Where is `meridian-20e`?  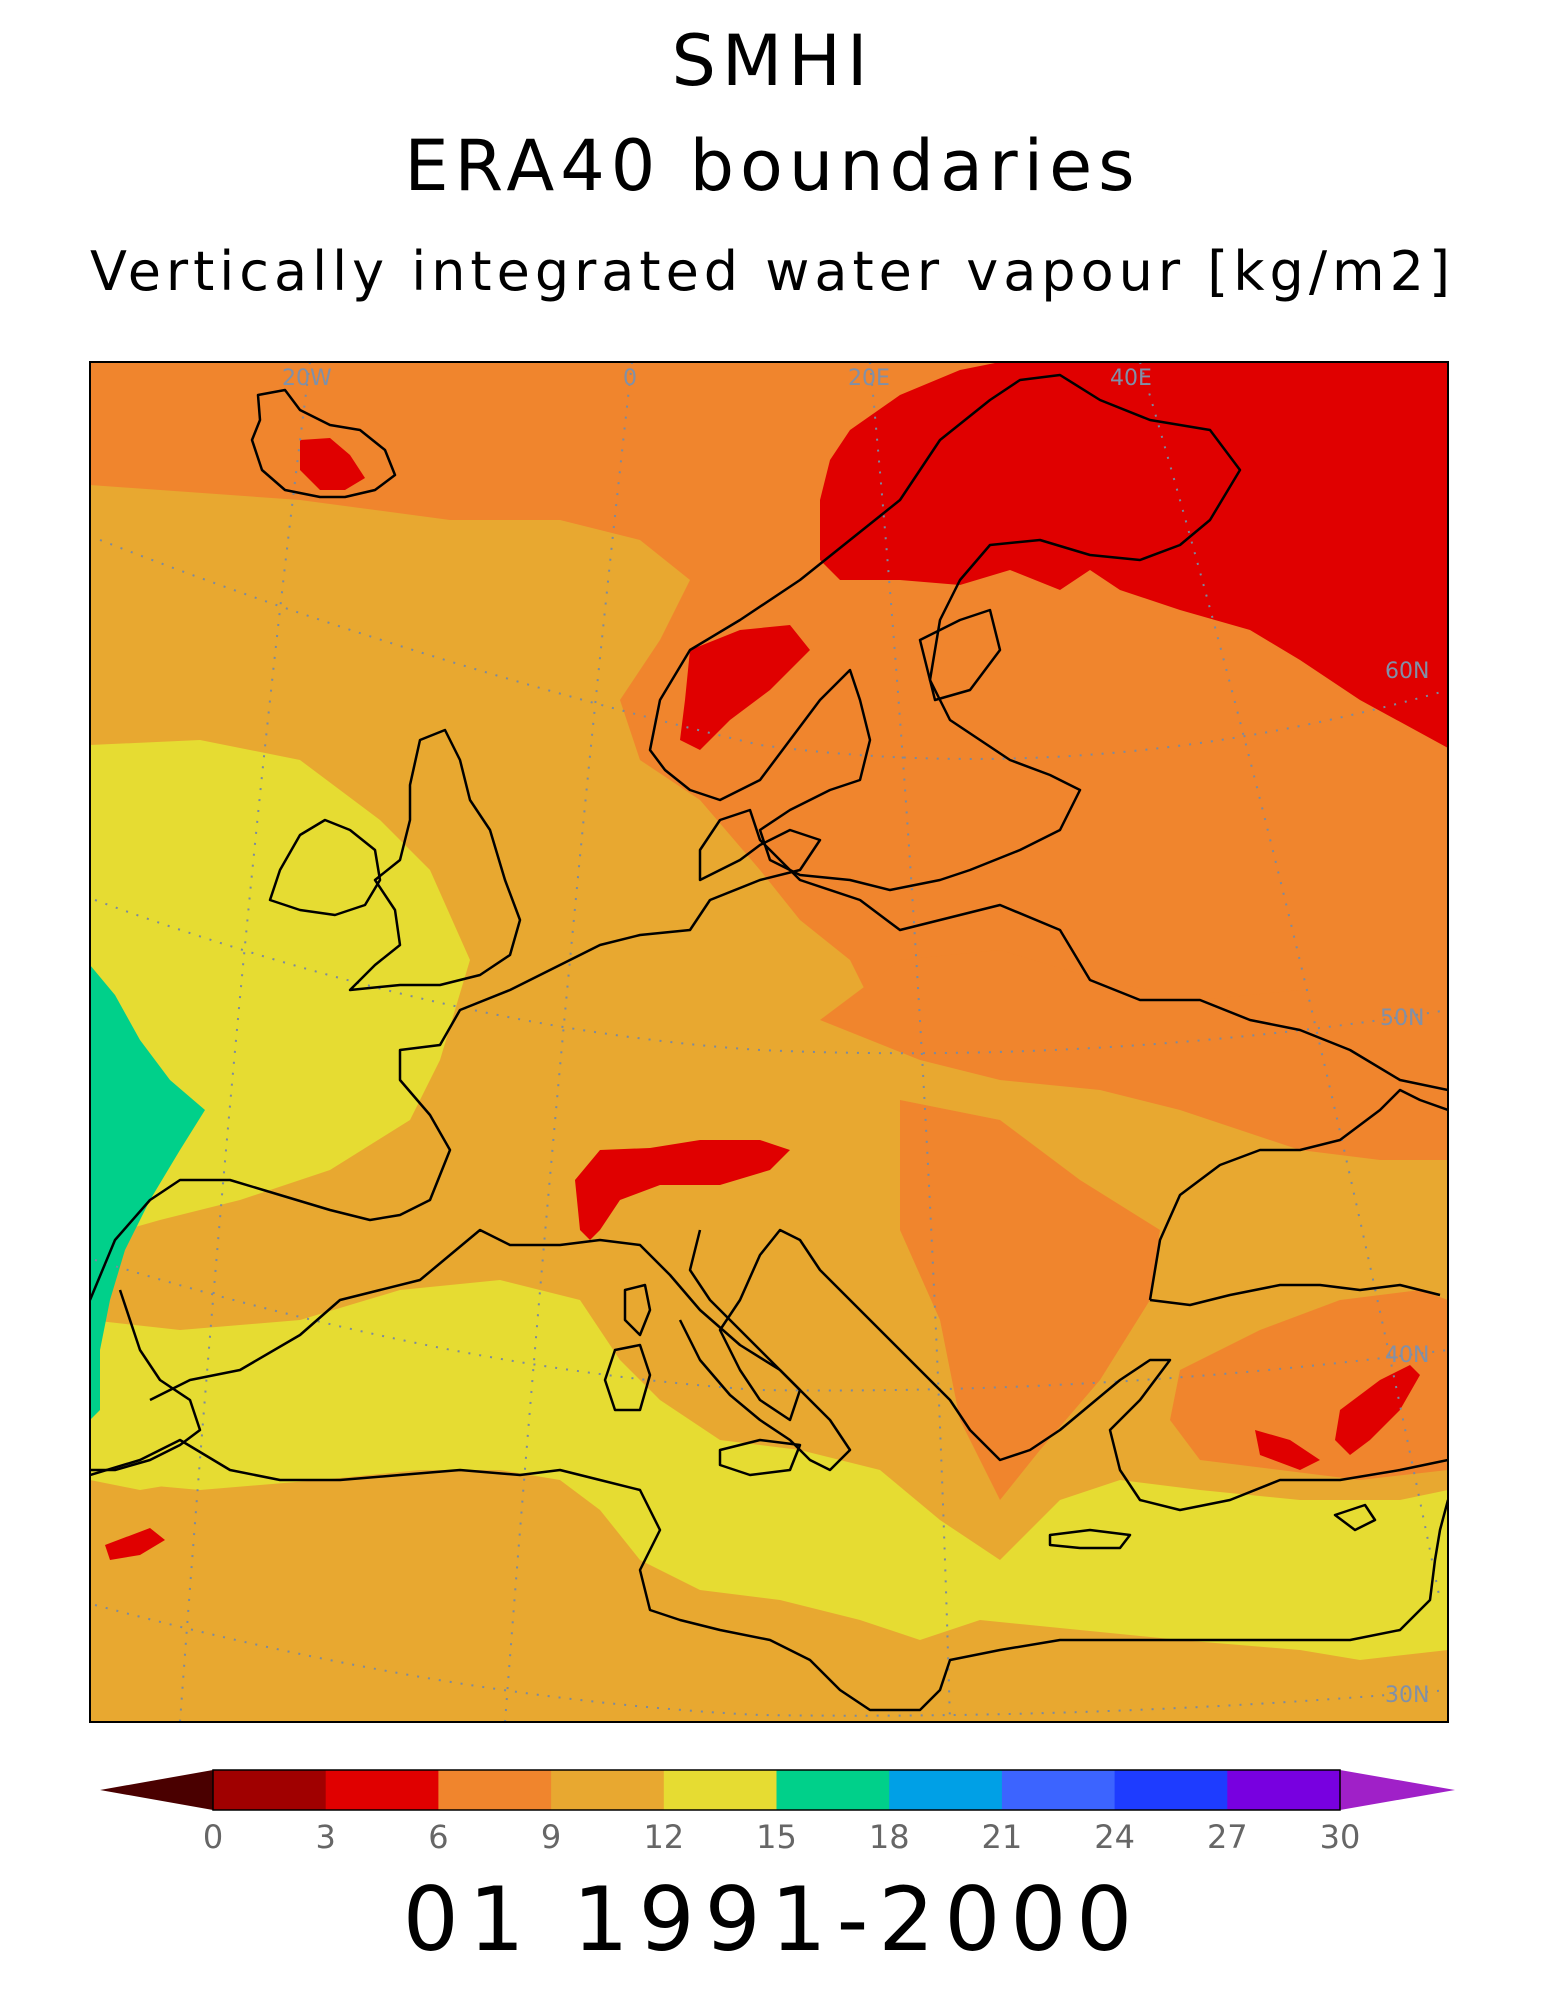
meridian-20e is located at coordinates (910, 1042).